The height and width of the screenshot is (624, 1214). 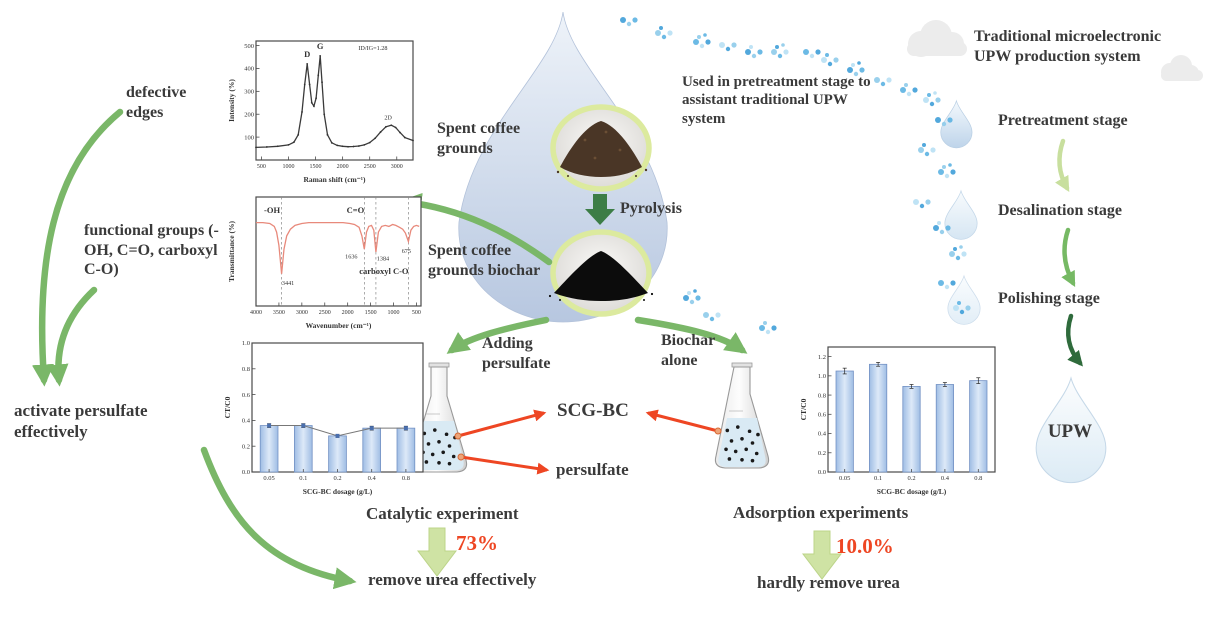 What do you see at coordinates (592, 469) in the screenshot?
I see `persulfate-label: persulfate` at bounding box center [592, 469].